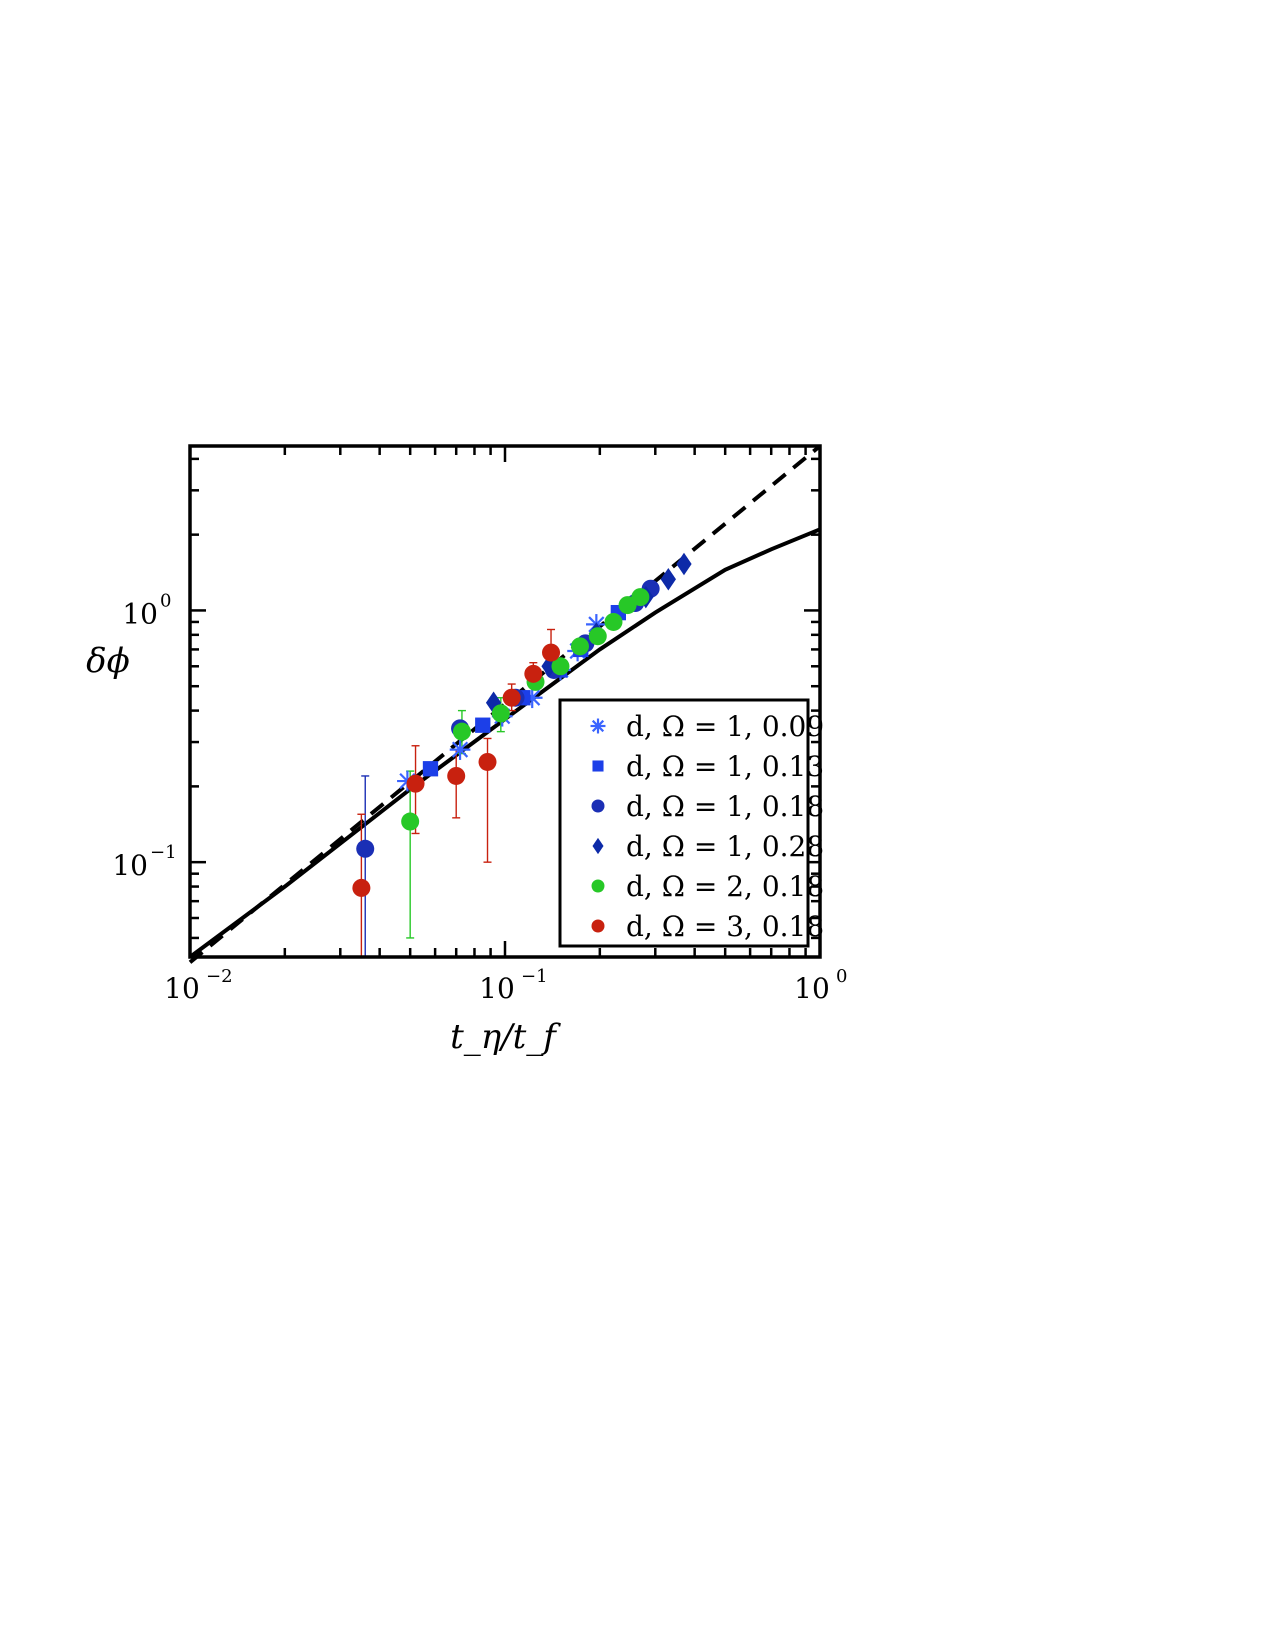 The image size is (1275, 1651). What do you see at coordinates (108, 661) in the screenshot?
I see `y-axis-label: δϕ` at bounding box center [108, 661].